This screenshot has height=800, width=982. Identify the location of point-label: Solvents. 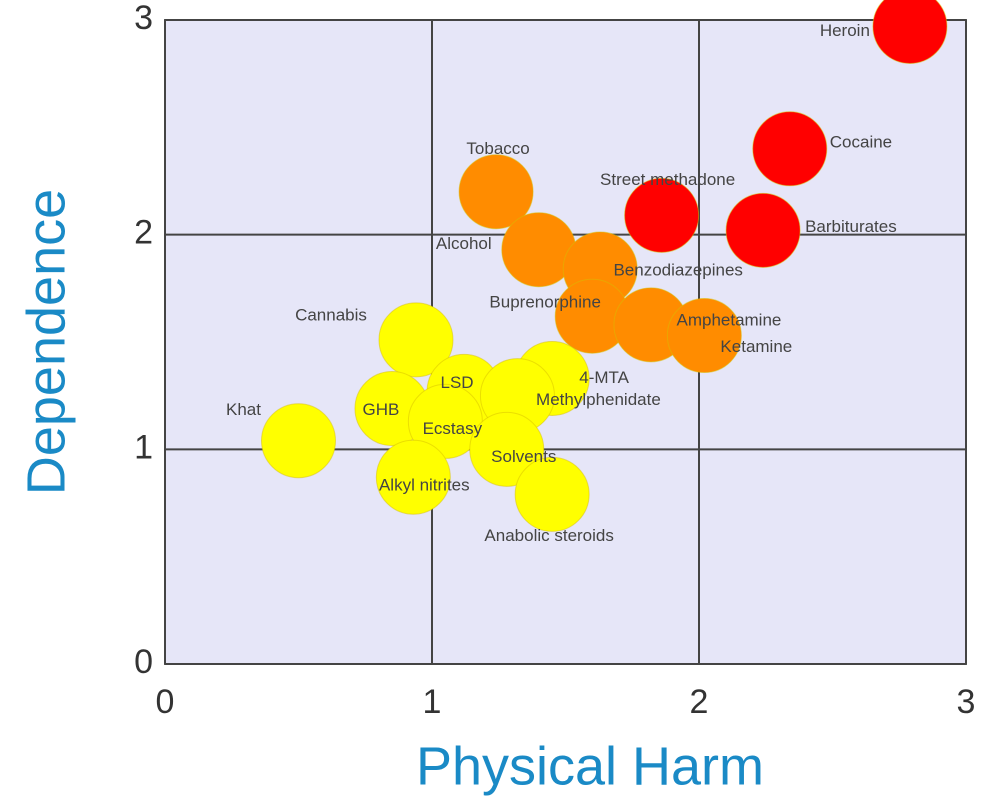
(523, 456).